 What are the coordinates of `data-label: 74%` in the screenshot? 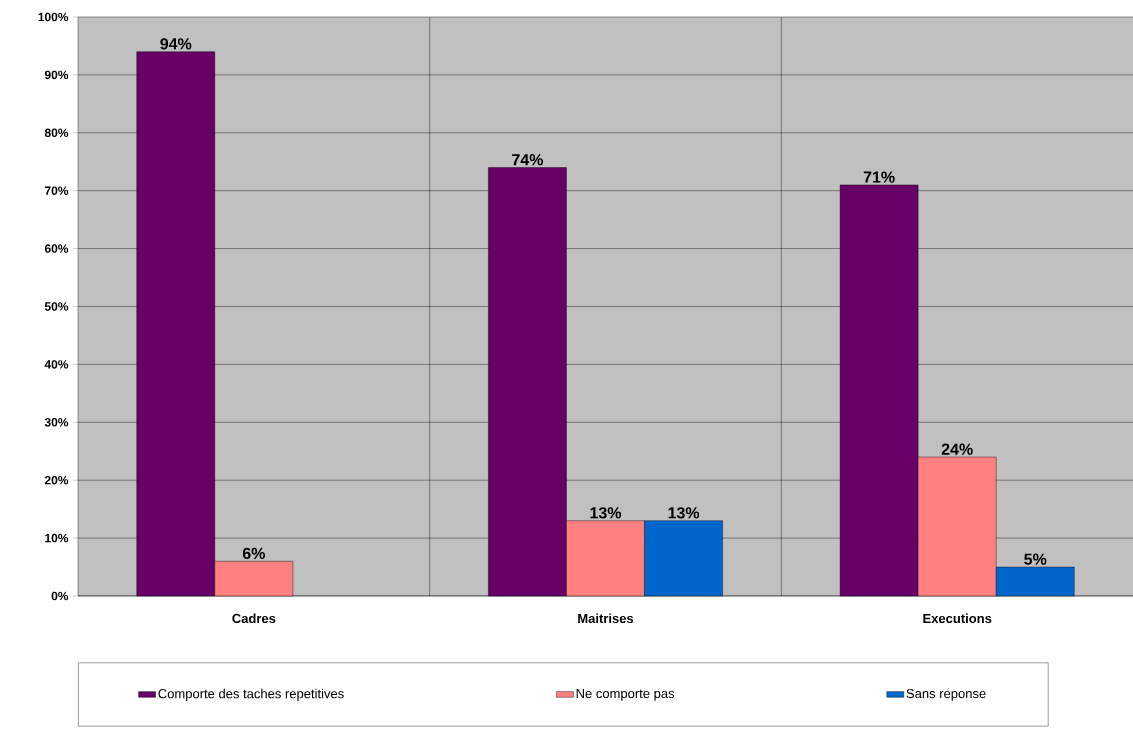 It's located at (528, 160).